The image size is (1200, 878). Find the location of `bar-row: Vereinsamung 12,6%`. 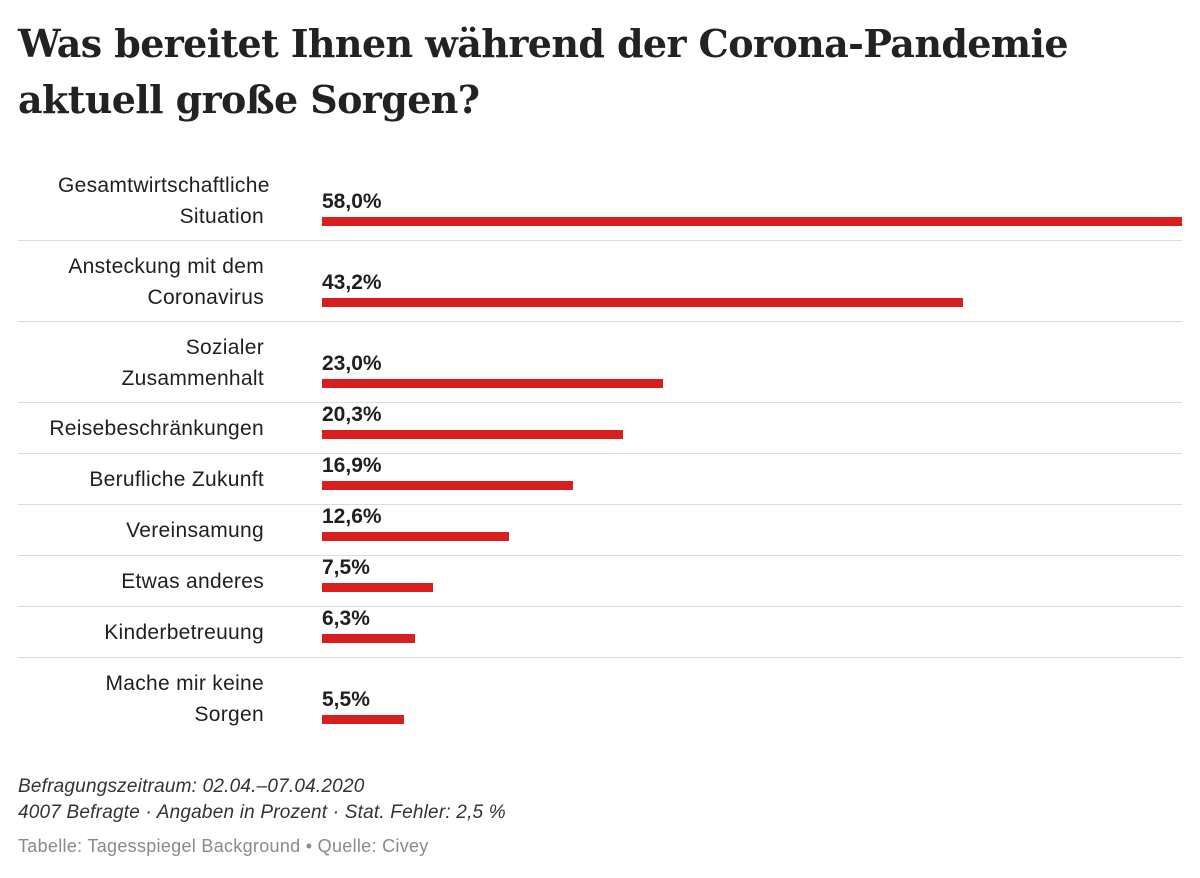

bar-row: Vereinsamung 12,6% is located at coordinates (600, 530).